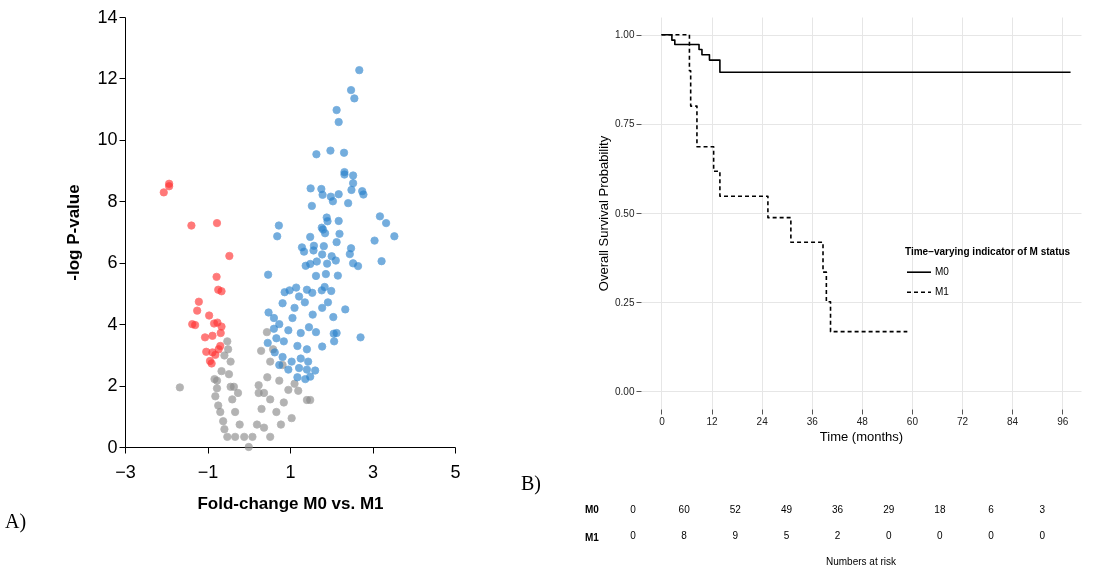  Describe the element at coordinates (962, 421) in the screenshot. I see `x-tick-label: 72` at that location.